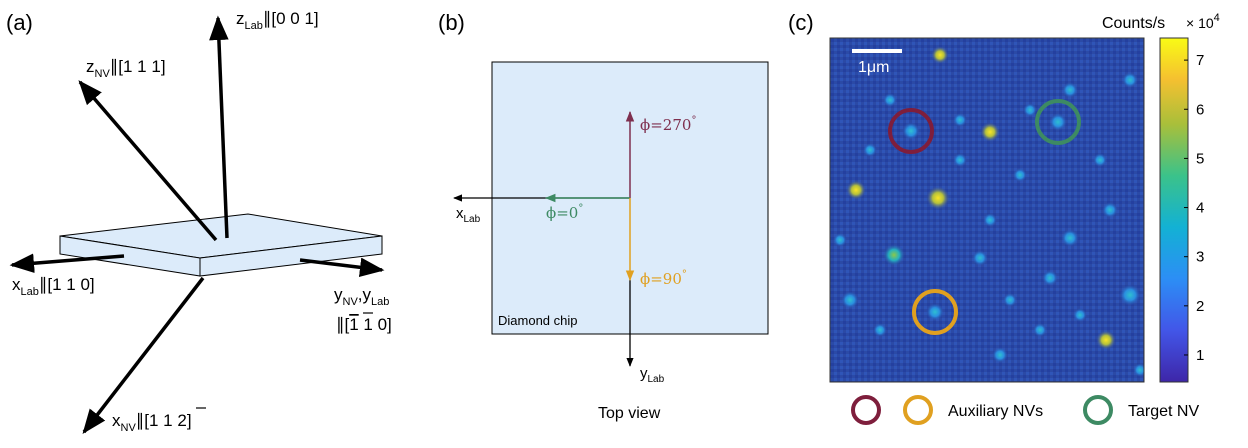 The height and width of the screenshot is (448, 1248). I want to click on legend-purple-circle, so click(866, 410).